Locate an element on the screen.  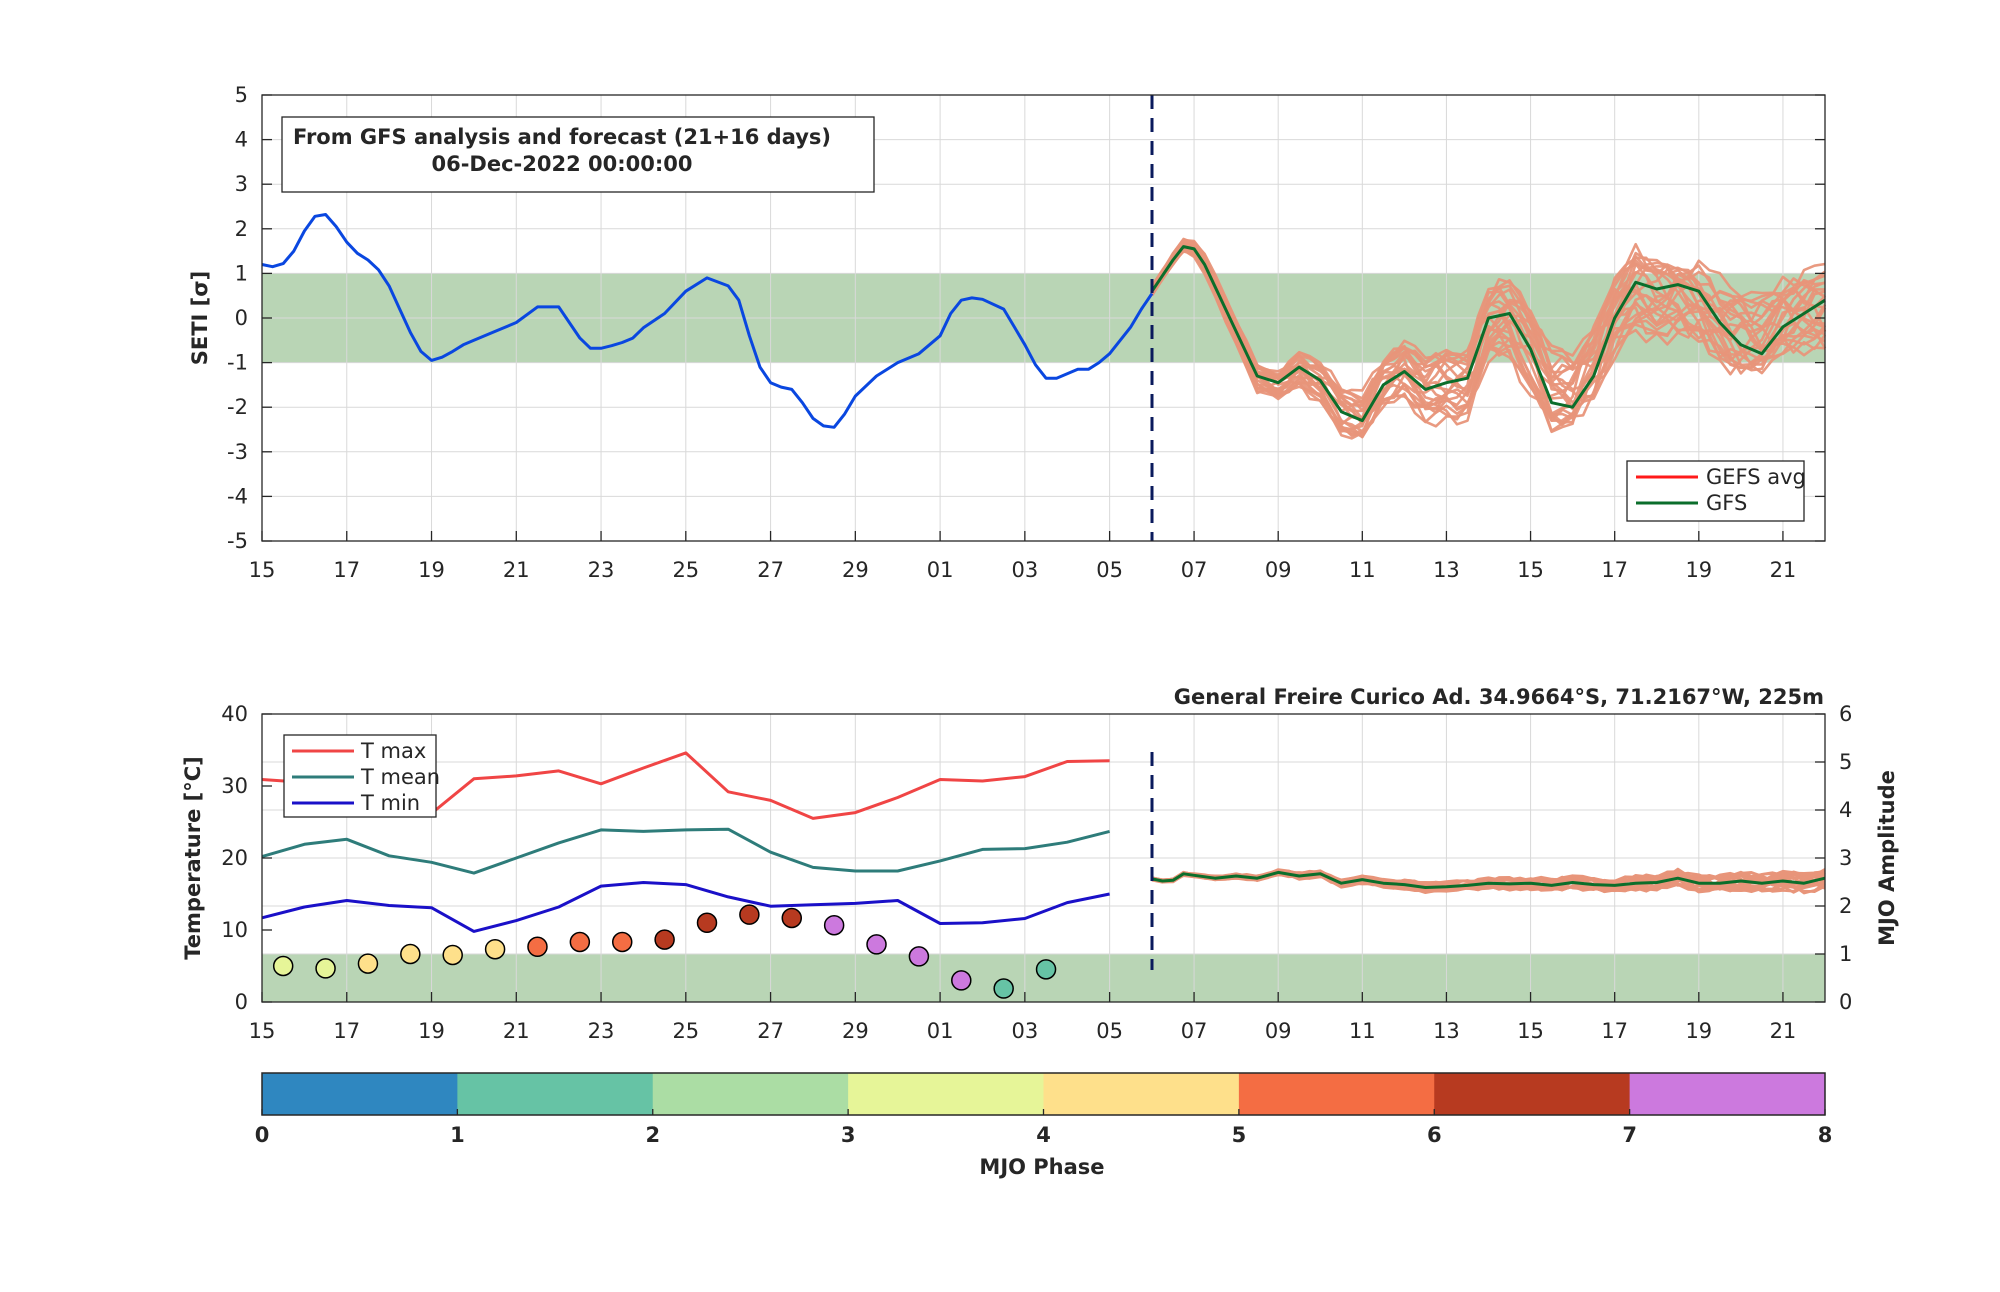
temperature-ytick-label: 10 is located at coordinates (234, 930).